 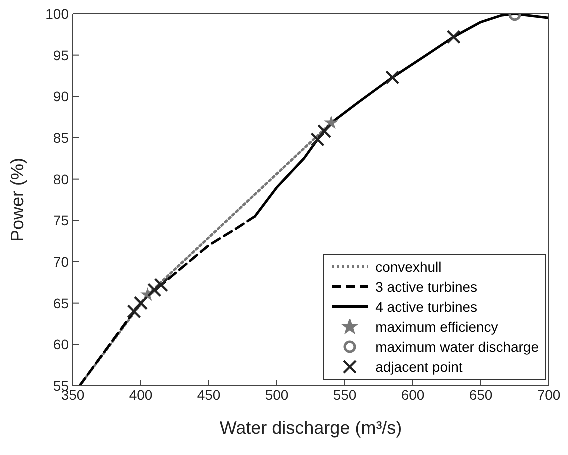 What do you see at coordinates (427, 287) in the screenshot?
I see `legend-label: 3 active turbines` at bounding box center [427, 287].